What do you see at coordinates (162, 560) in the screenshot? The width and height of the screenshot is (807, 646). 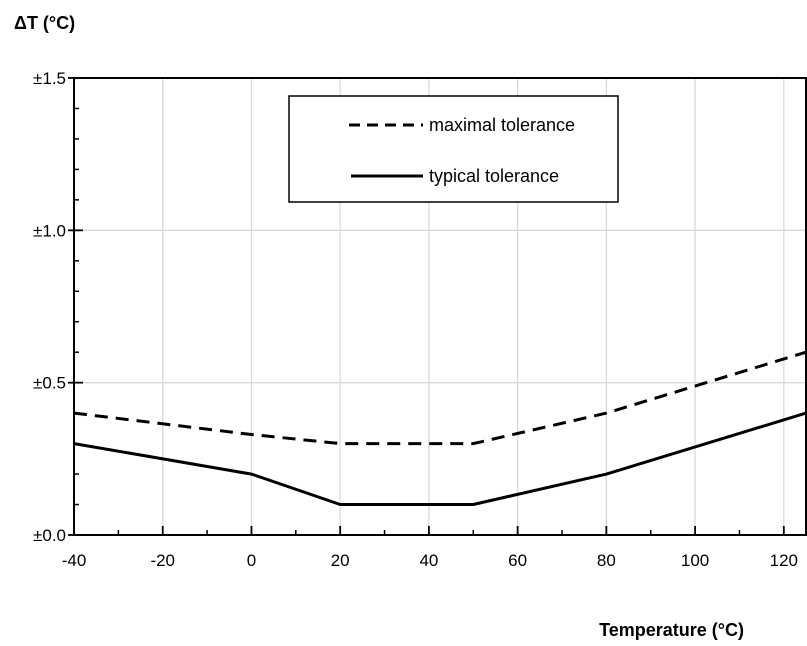 I see `x-tick-label-1: -20` at bounding box center [162, 560].